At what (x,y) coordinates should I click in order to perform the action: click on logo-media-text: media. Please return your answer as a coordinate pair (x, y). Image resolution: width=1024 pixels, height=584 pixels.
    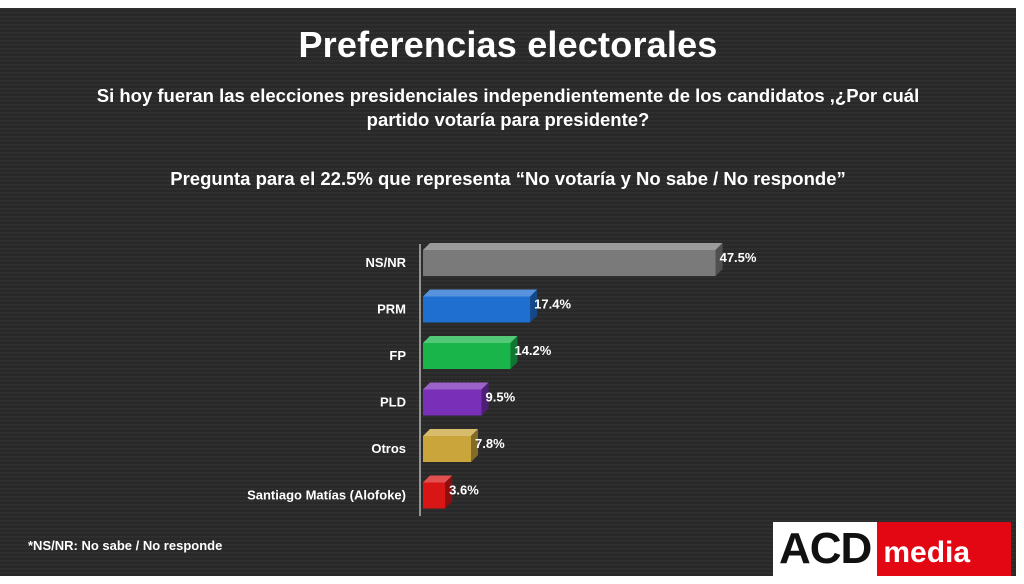
    Looking at the image, I should click on (944, 549).